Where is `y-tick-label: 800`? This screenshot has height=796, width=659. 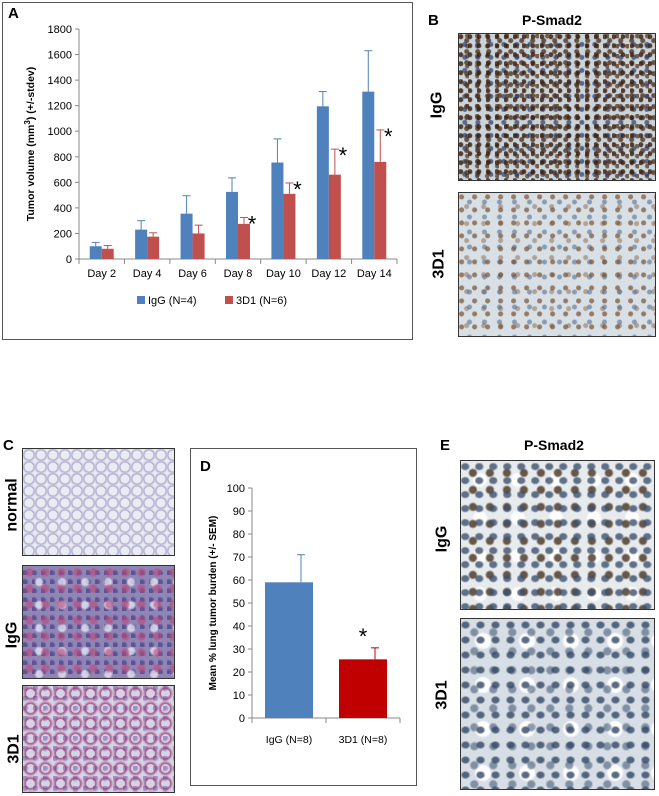 y-tick-label: 800 is located at coordinates (63, 158).